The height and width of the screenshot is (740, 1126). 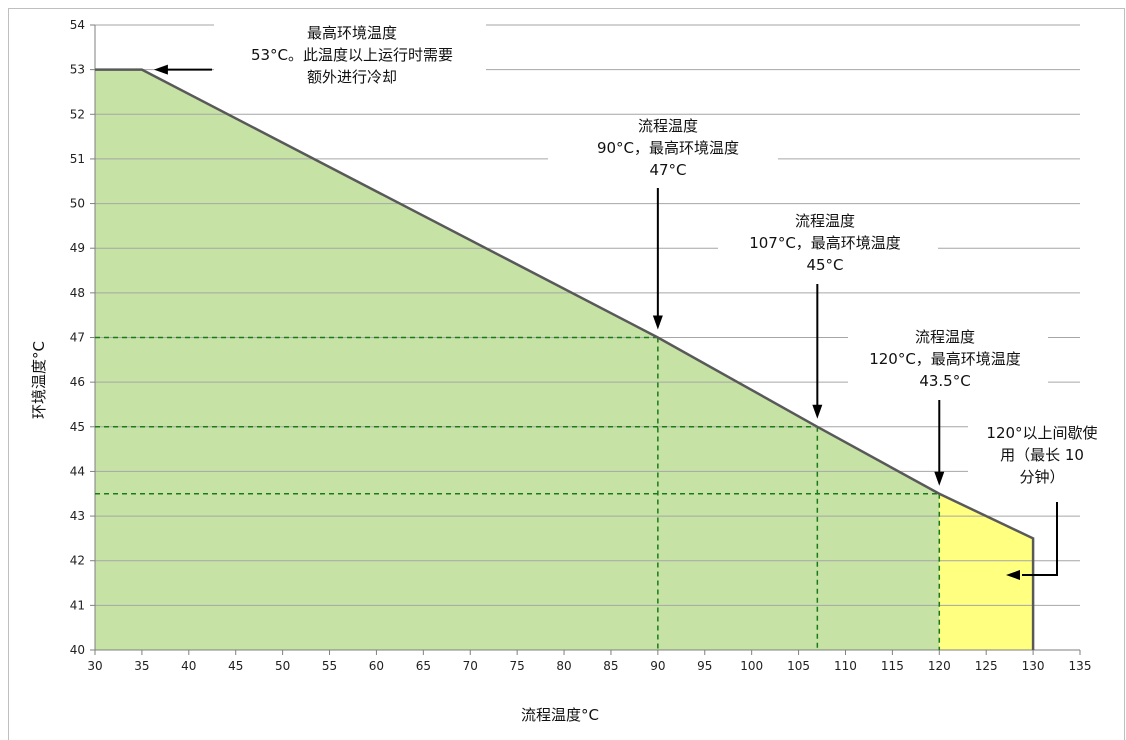 I want to click on x-tick-label-85: 85, so click(x=610, y=666).